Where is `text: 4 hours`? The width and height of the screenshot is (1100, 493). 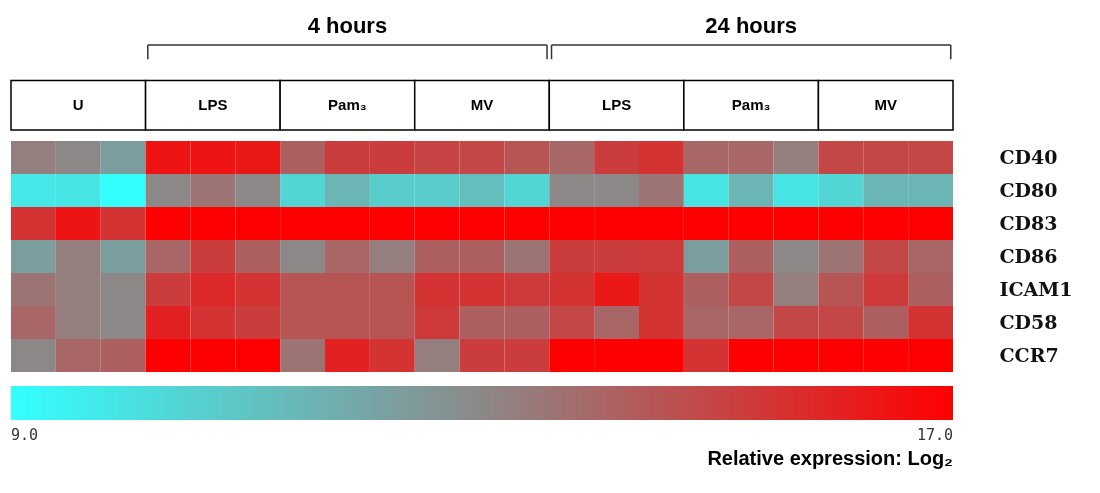
text: 4 hours is located at coordinates (347, 26).